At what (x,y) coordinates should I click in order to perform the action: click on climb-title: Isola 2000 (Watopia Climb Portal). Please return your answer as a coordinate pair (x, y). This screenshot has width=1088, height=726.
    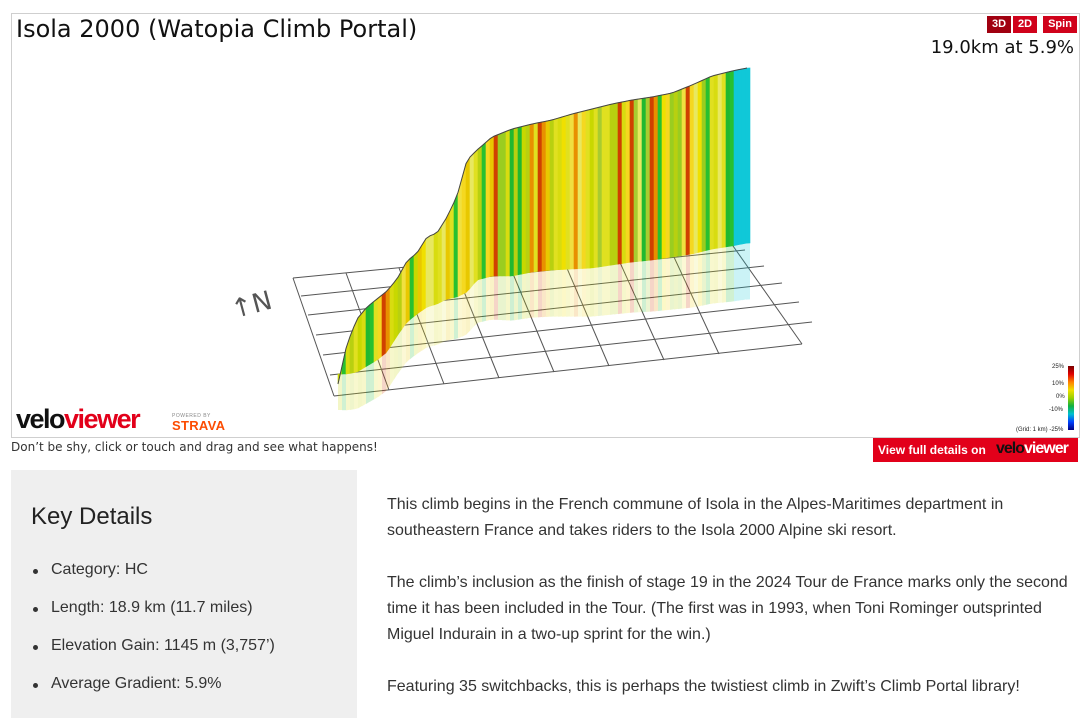
    Looking at the image, I should click on (217, 29).